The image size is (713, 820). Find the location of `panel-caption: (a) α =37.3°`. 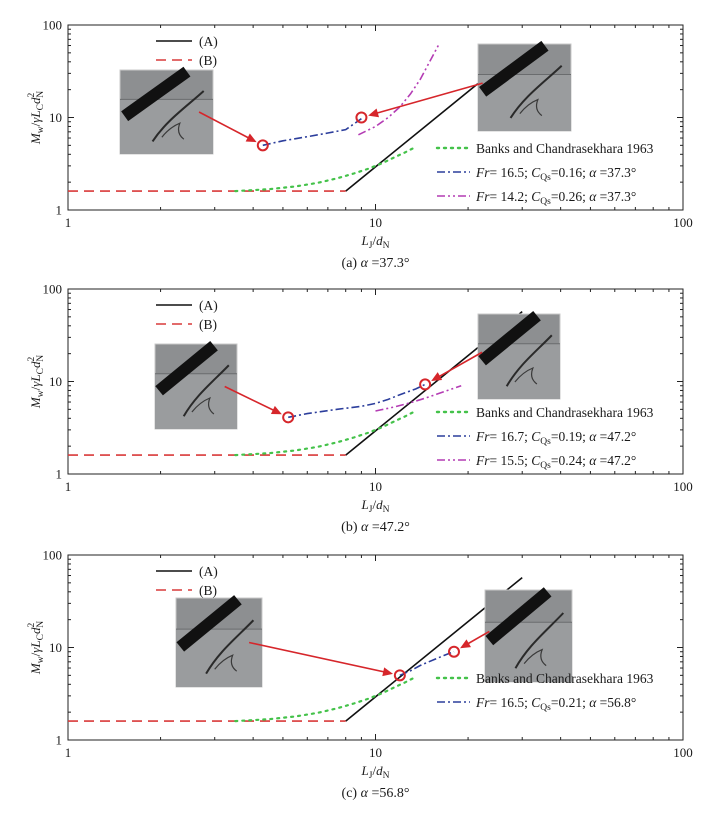

panel-caption: (a) α =37.3° is located at coordinates (376, 263).